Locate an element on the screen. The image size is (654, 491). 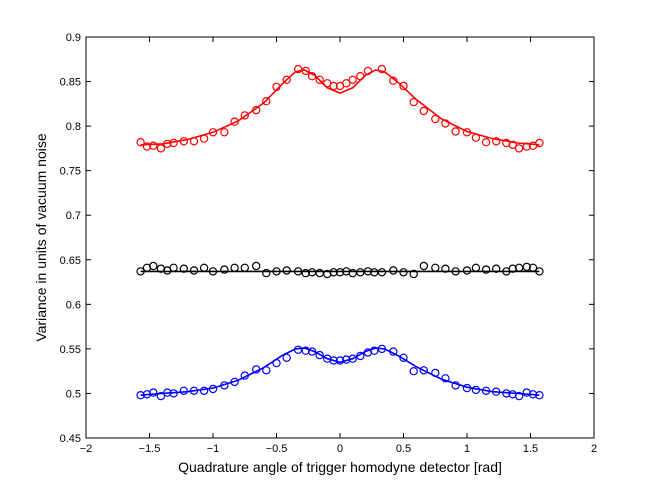
x-tick-label: −1 is located at coordinates (213, 449).